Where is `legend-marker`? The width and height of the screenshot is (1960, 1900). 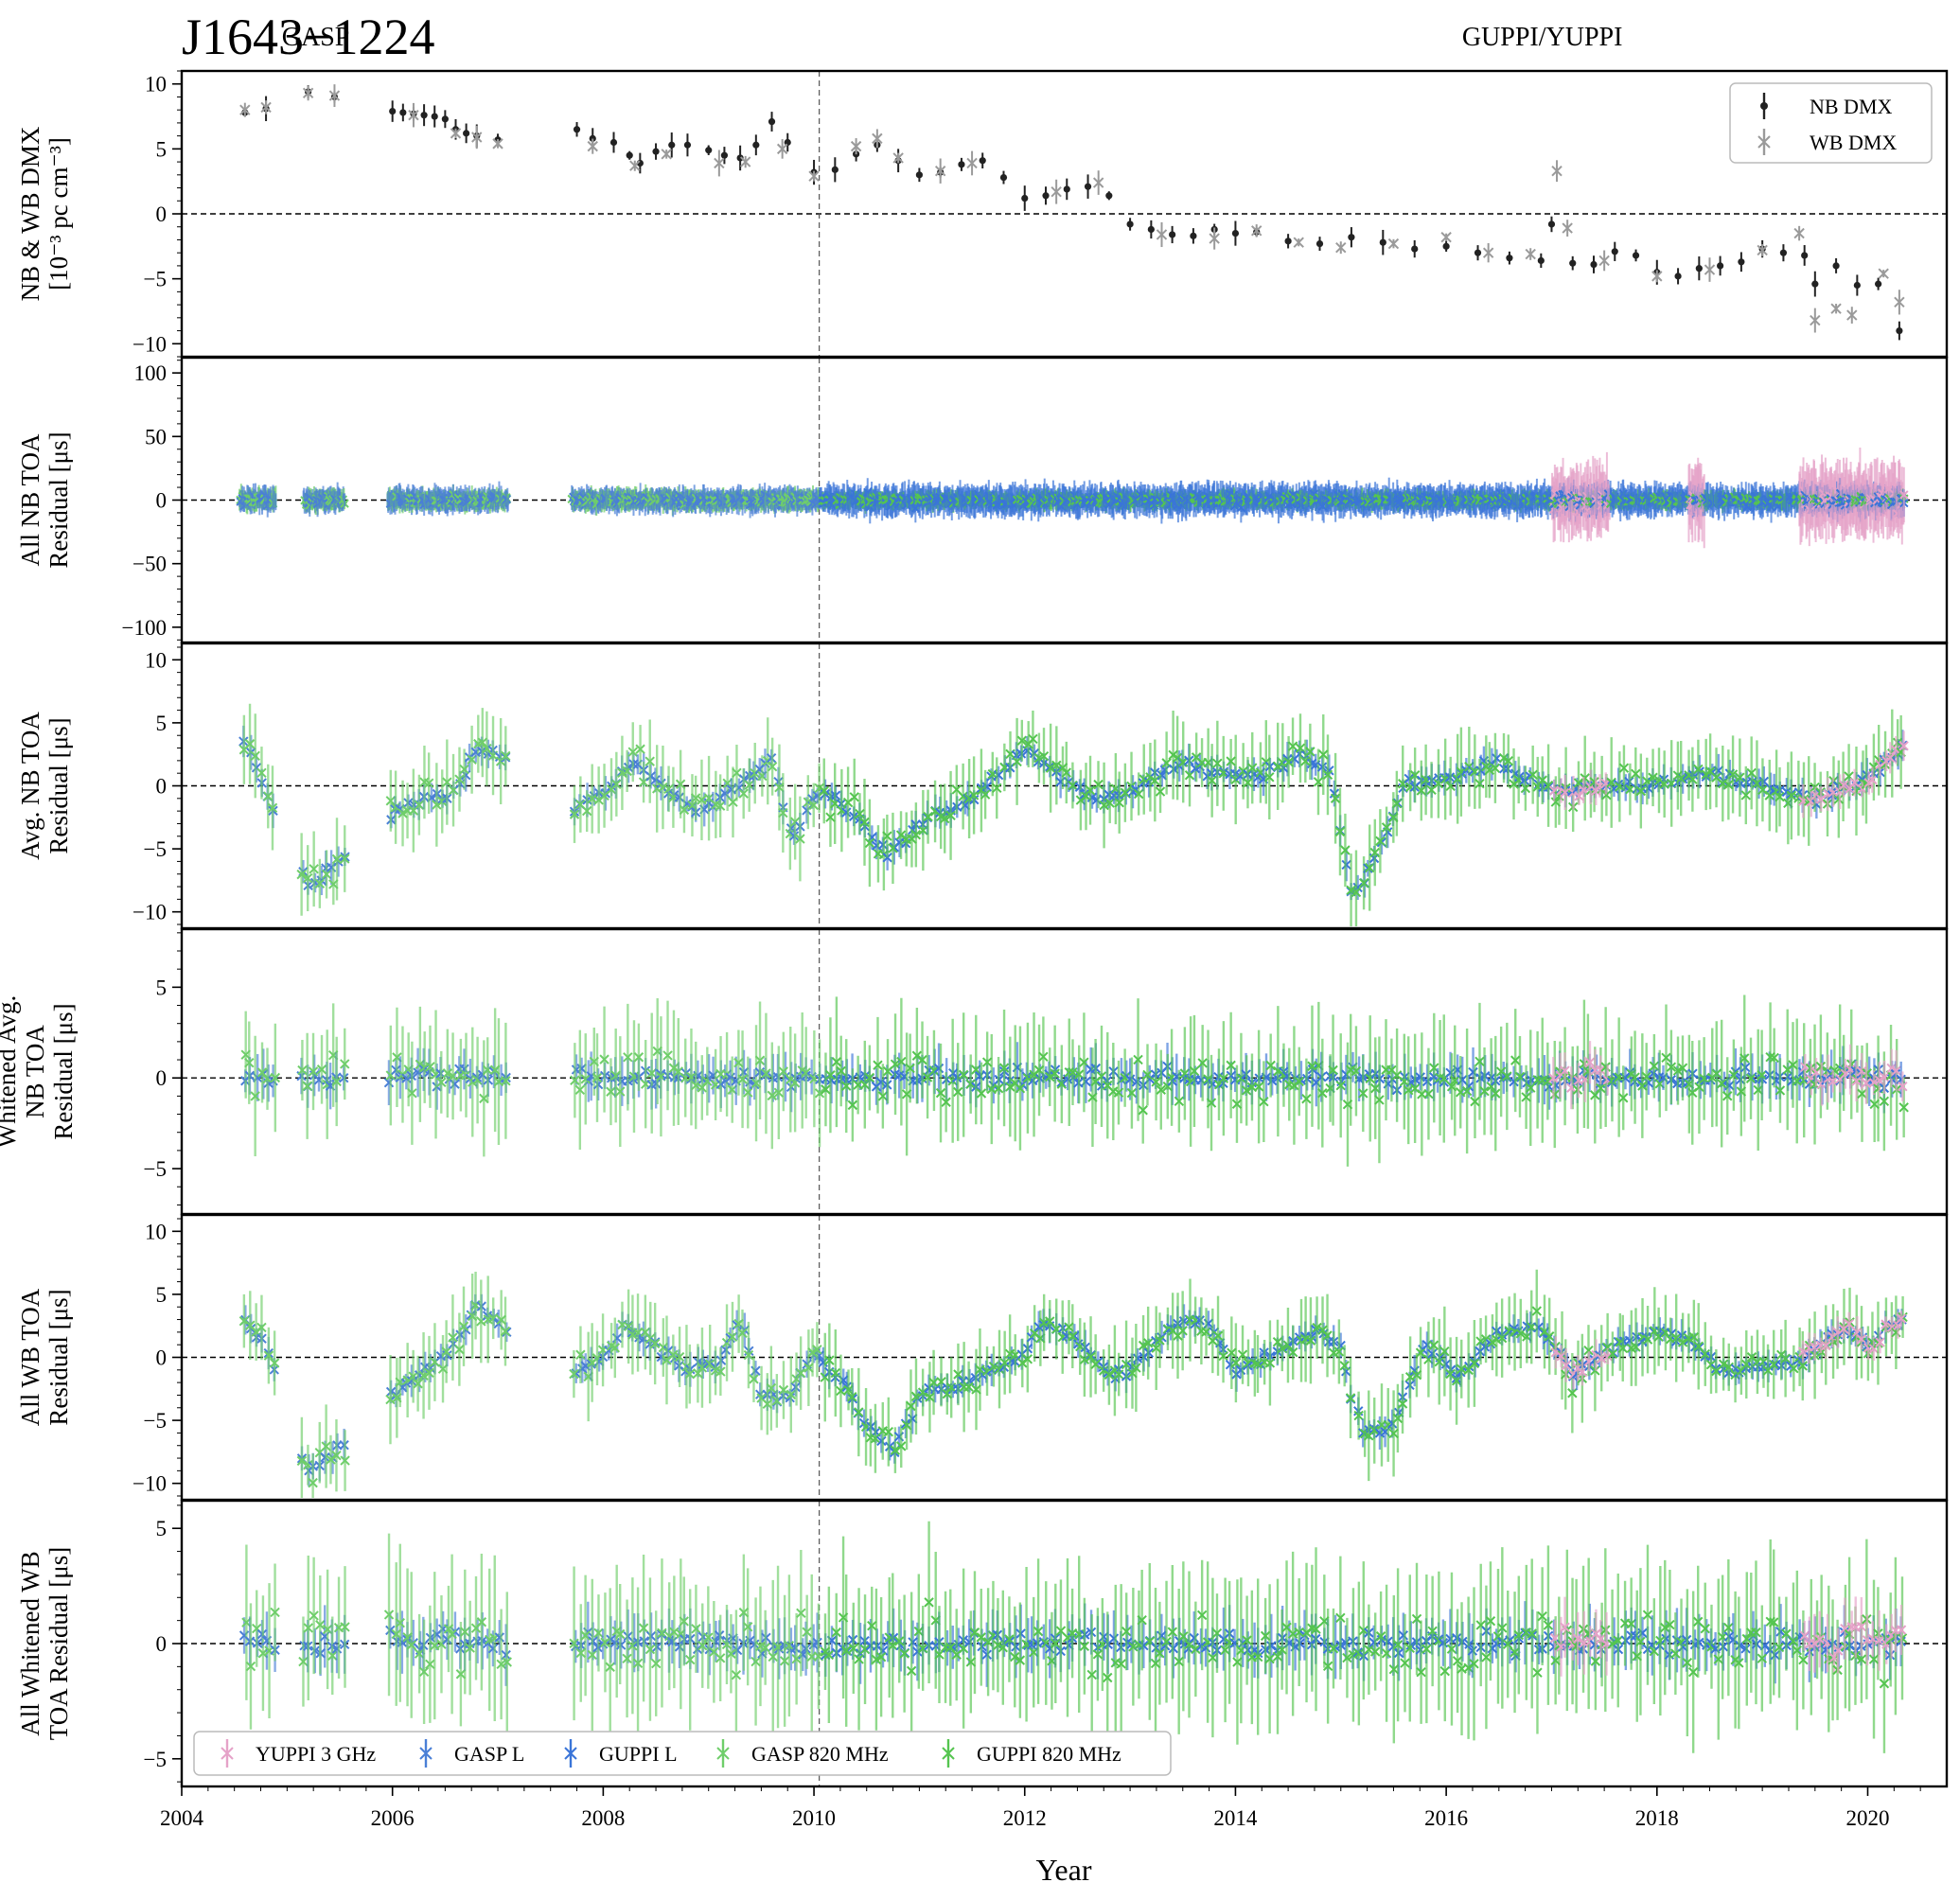
legend-marker is located at coordinates (1764, 106).